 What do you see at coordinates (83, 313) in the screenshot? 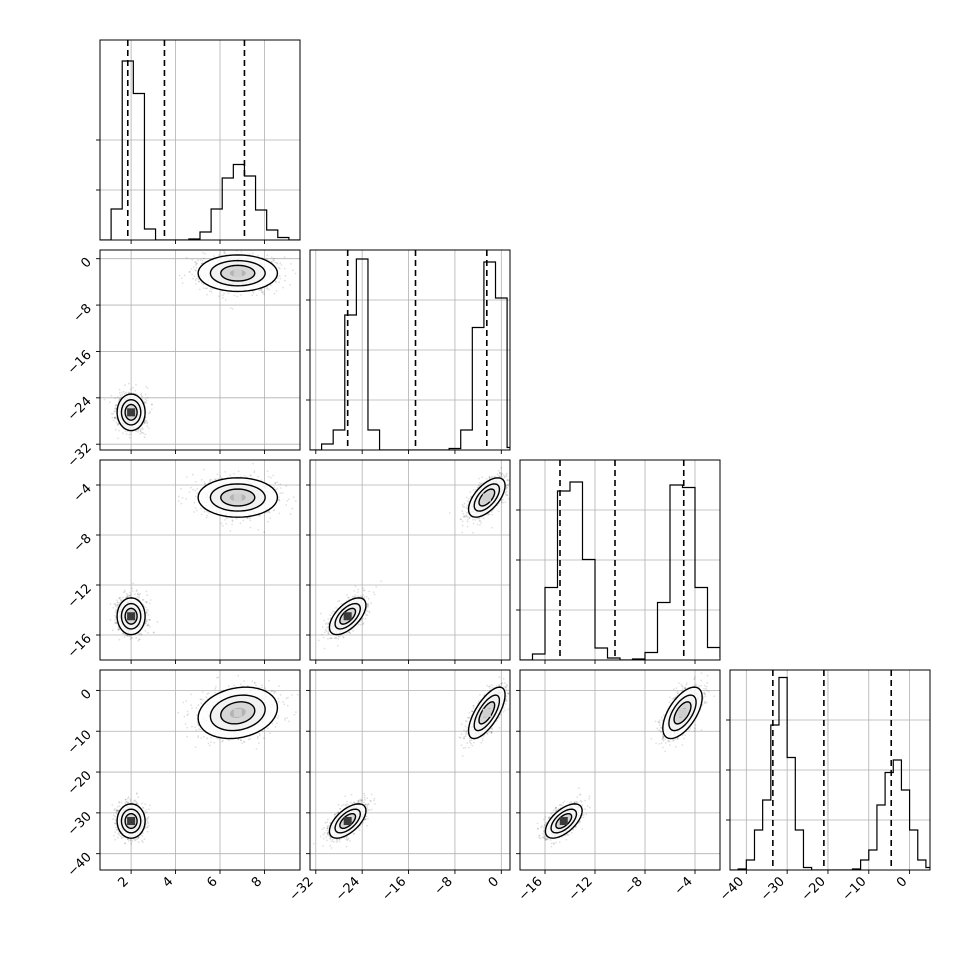
I see `y-tick-label: −8` at bounding box center [83, 313].